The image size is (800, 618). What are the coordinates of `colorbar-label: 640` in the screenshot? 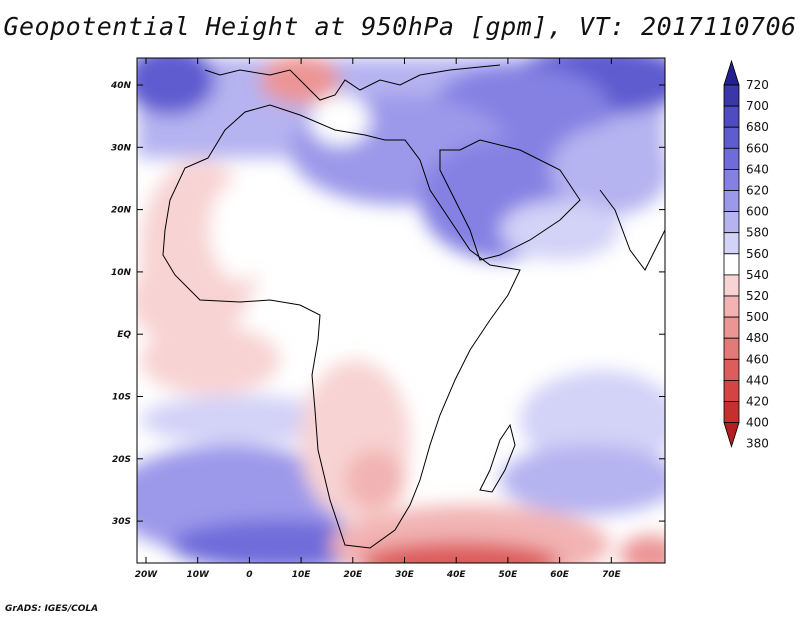 It's located at (757, 169).